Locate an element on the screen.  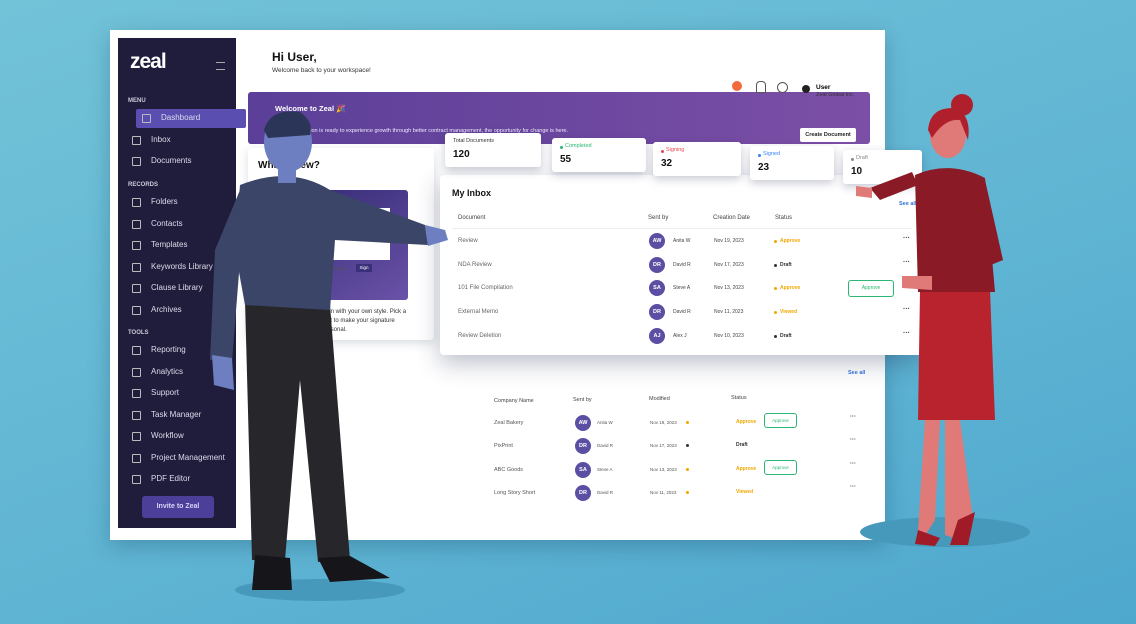
inbox-see-all: See all is located at coordinates (908, 204).